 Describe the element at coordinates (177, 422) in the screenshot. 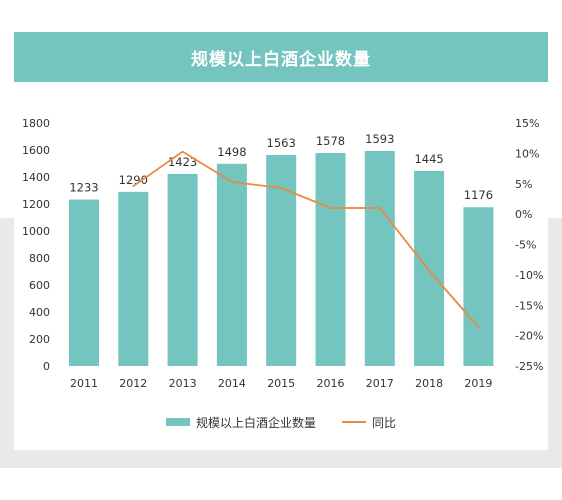

I see `legend-bar-swatch` at that location.